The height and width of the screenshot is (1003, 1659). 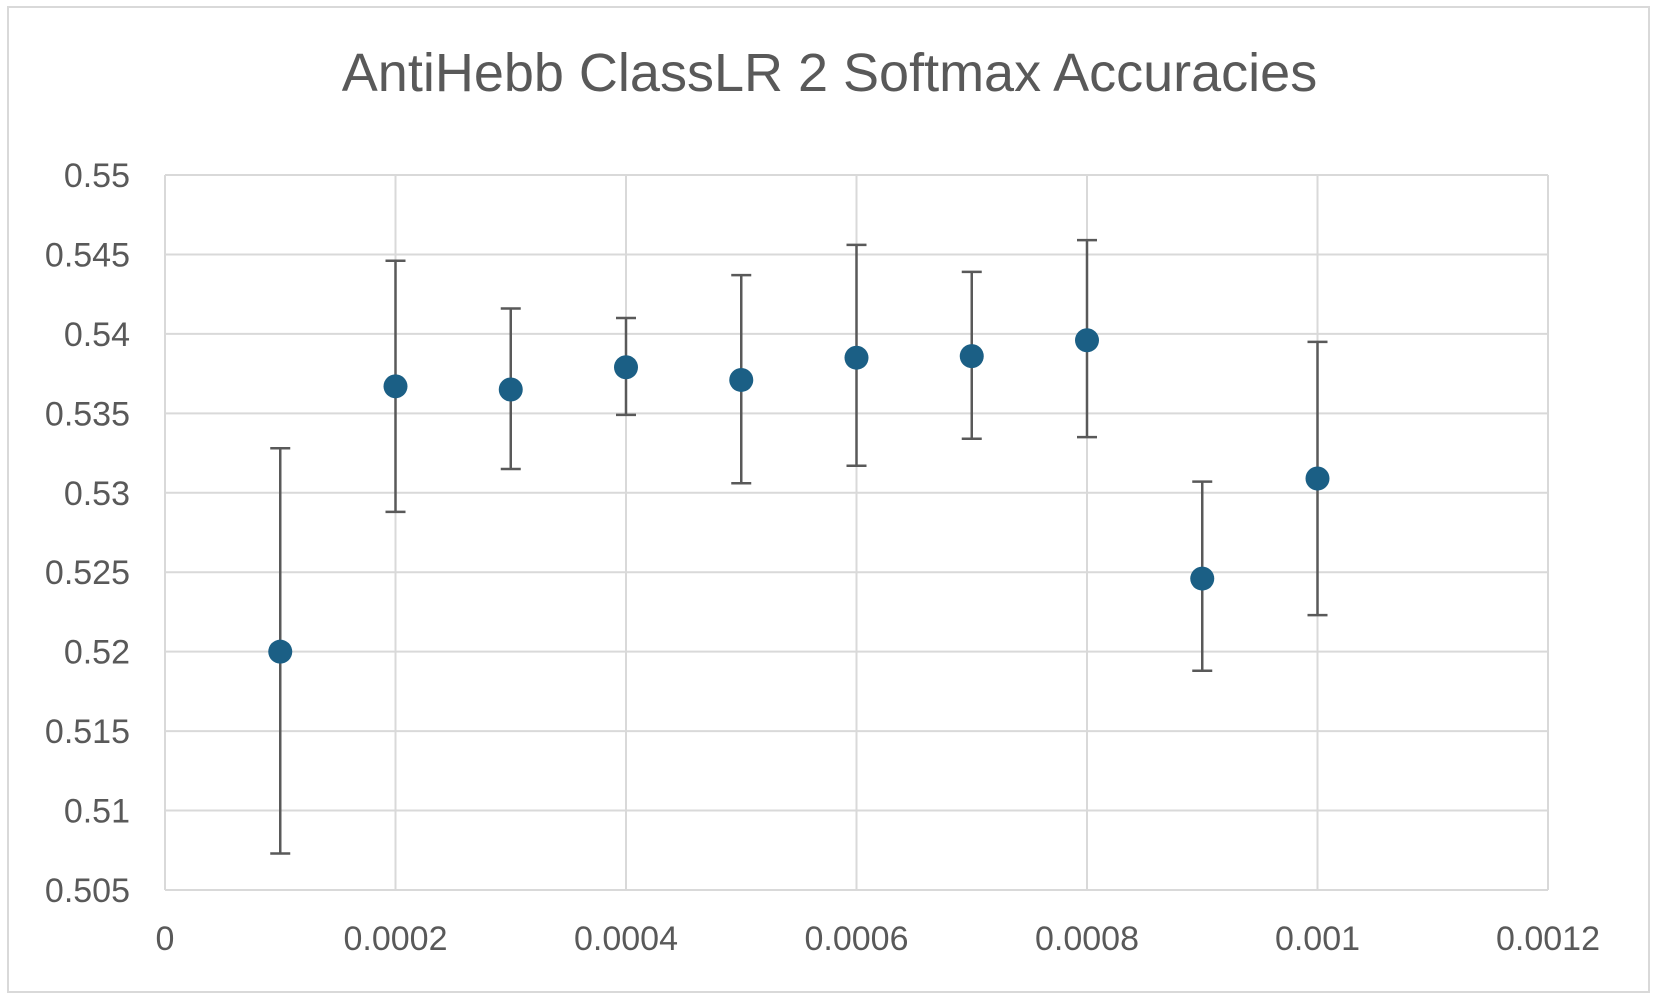 I want to click on y-tick-label: 0.535, so click(x=87, y=414).